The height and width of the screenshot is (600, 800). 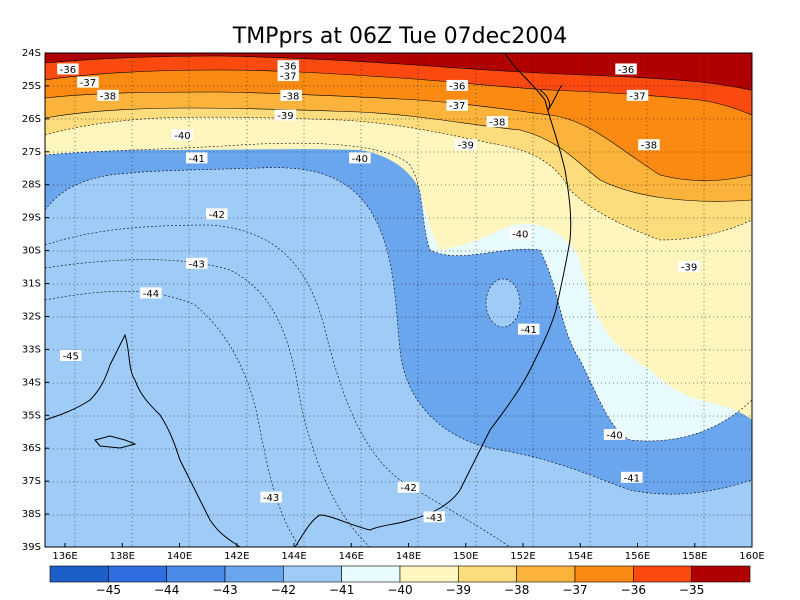 I want to click on lon-tick-label: 148E, so click(x=408, y=556).